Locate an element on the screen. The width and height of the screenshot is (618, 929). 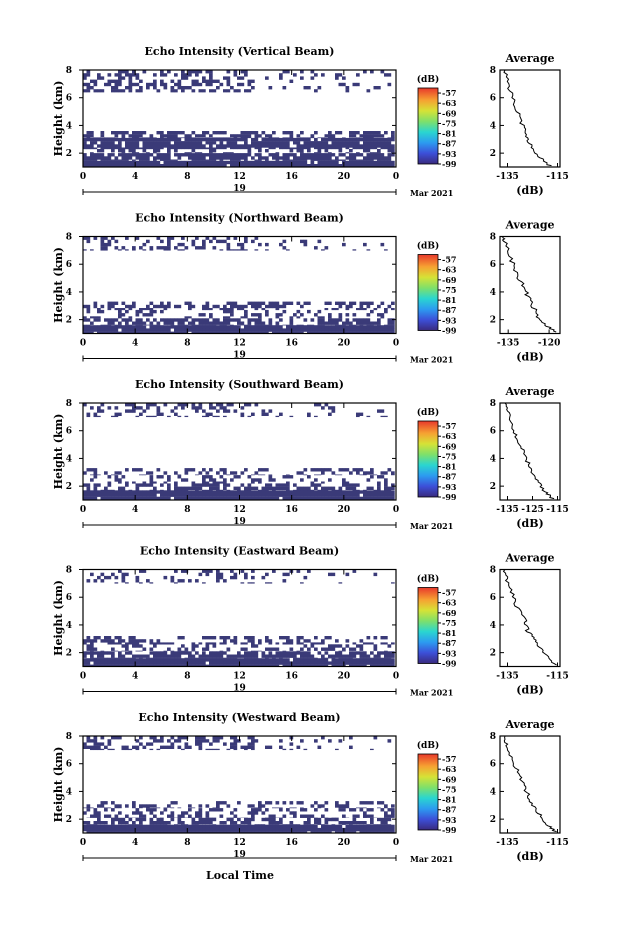
x-tick-label: 12 is located at coordinates (239, 677).